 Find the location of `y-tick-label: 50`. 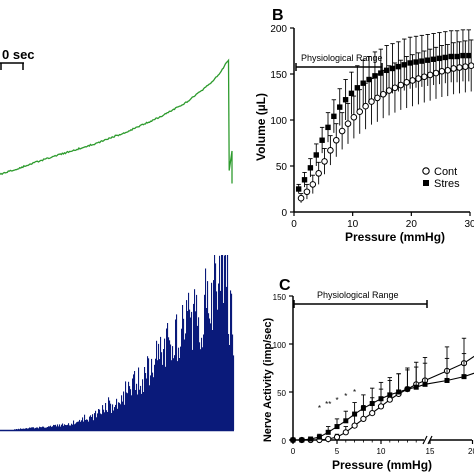

y-tick-label: 50 is located at coordinates (282, 167).